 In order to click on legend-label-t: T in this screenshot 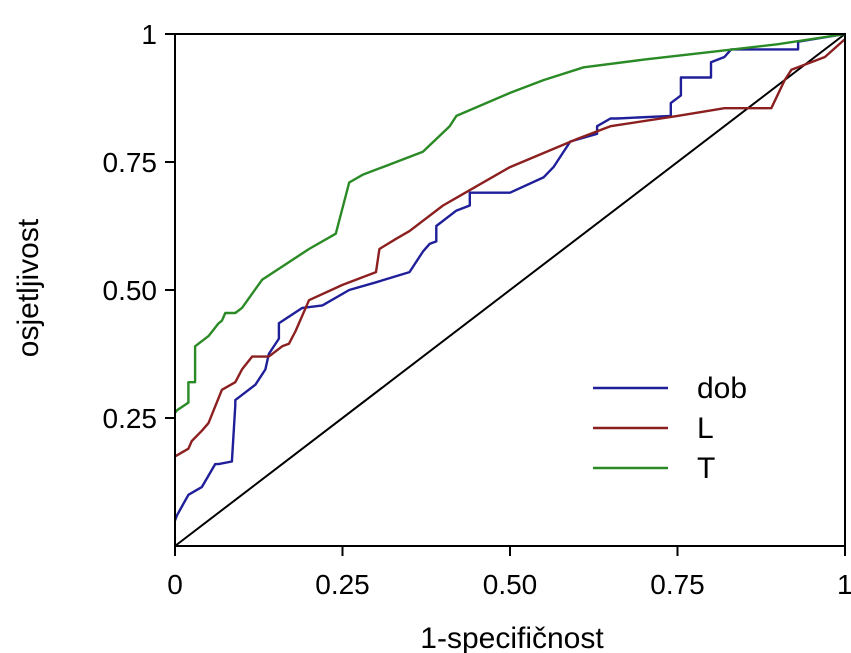, I will do `click(706, 468)`.